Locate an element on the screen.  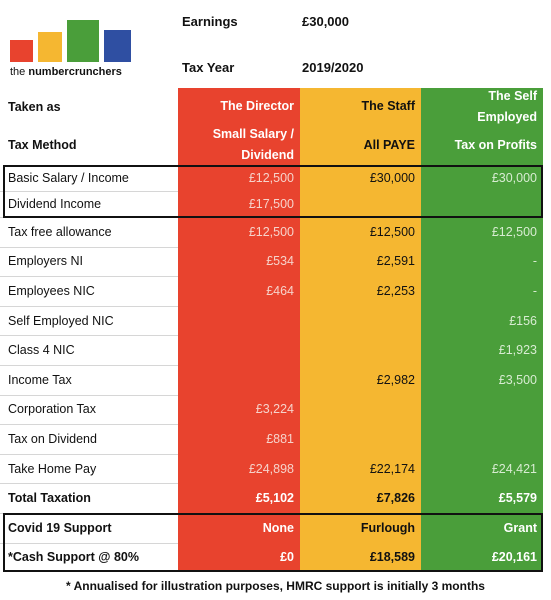
column-header: The Director is located at coordinates (239, 106).